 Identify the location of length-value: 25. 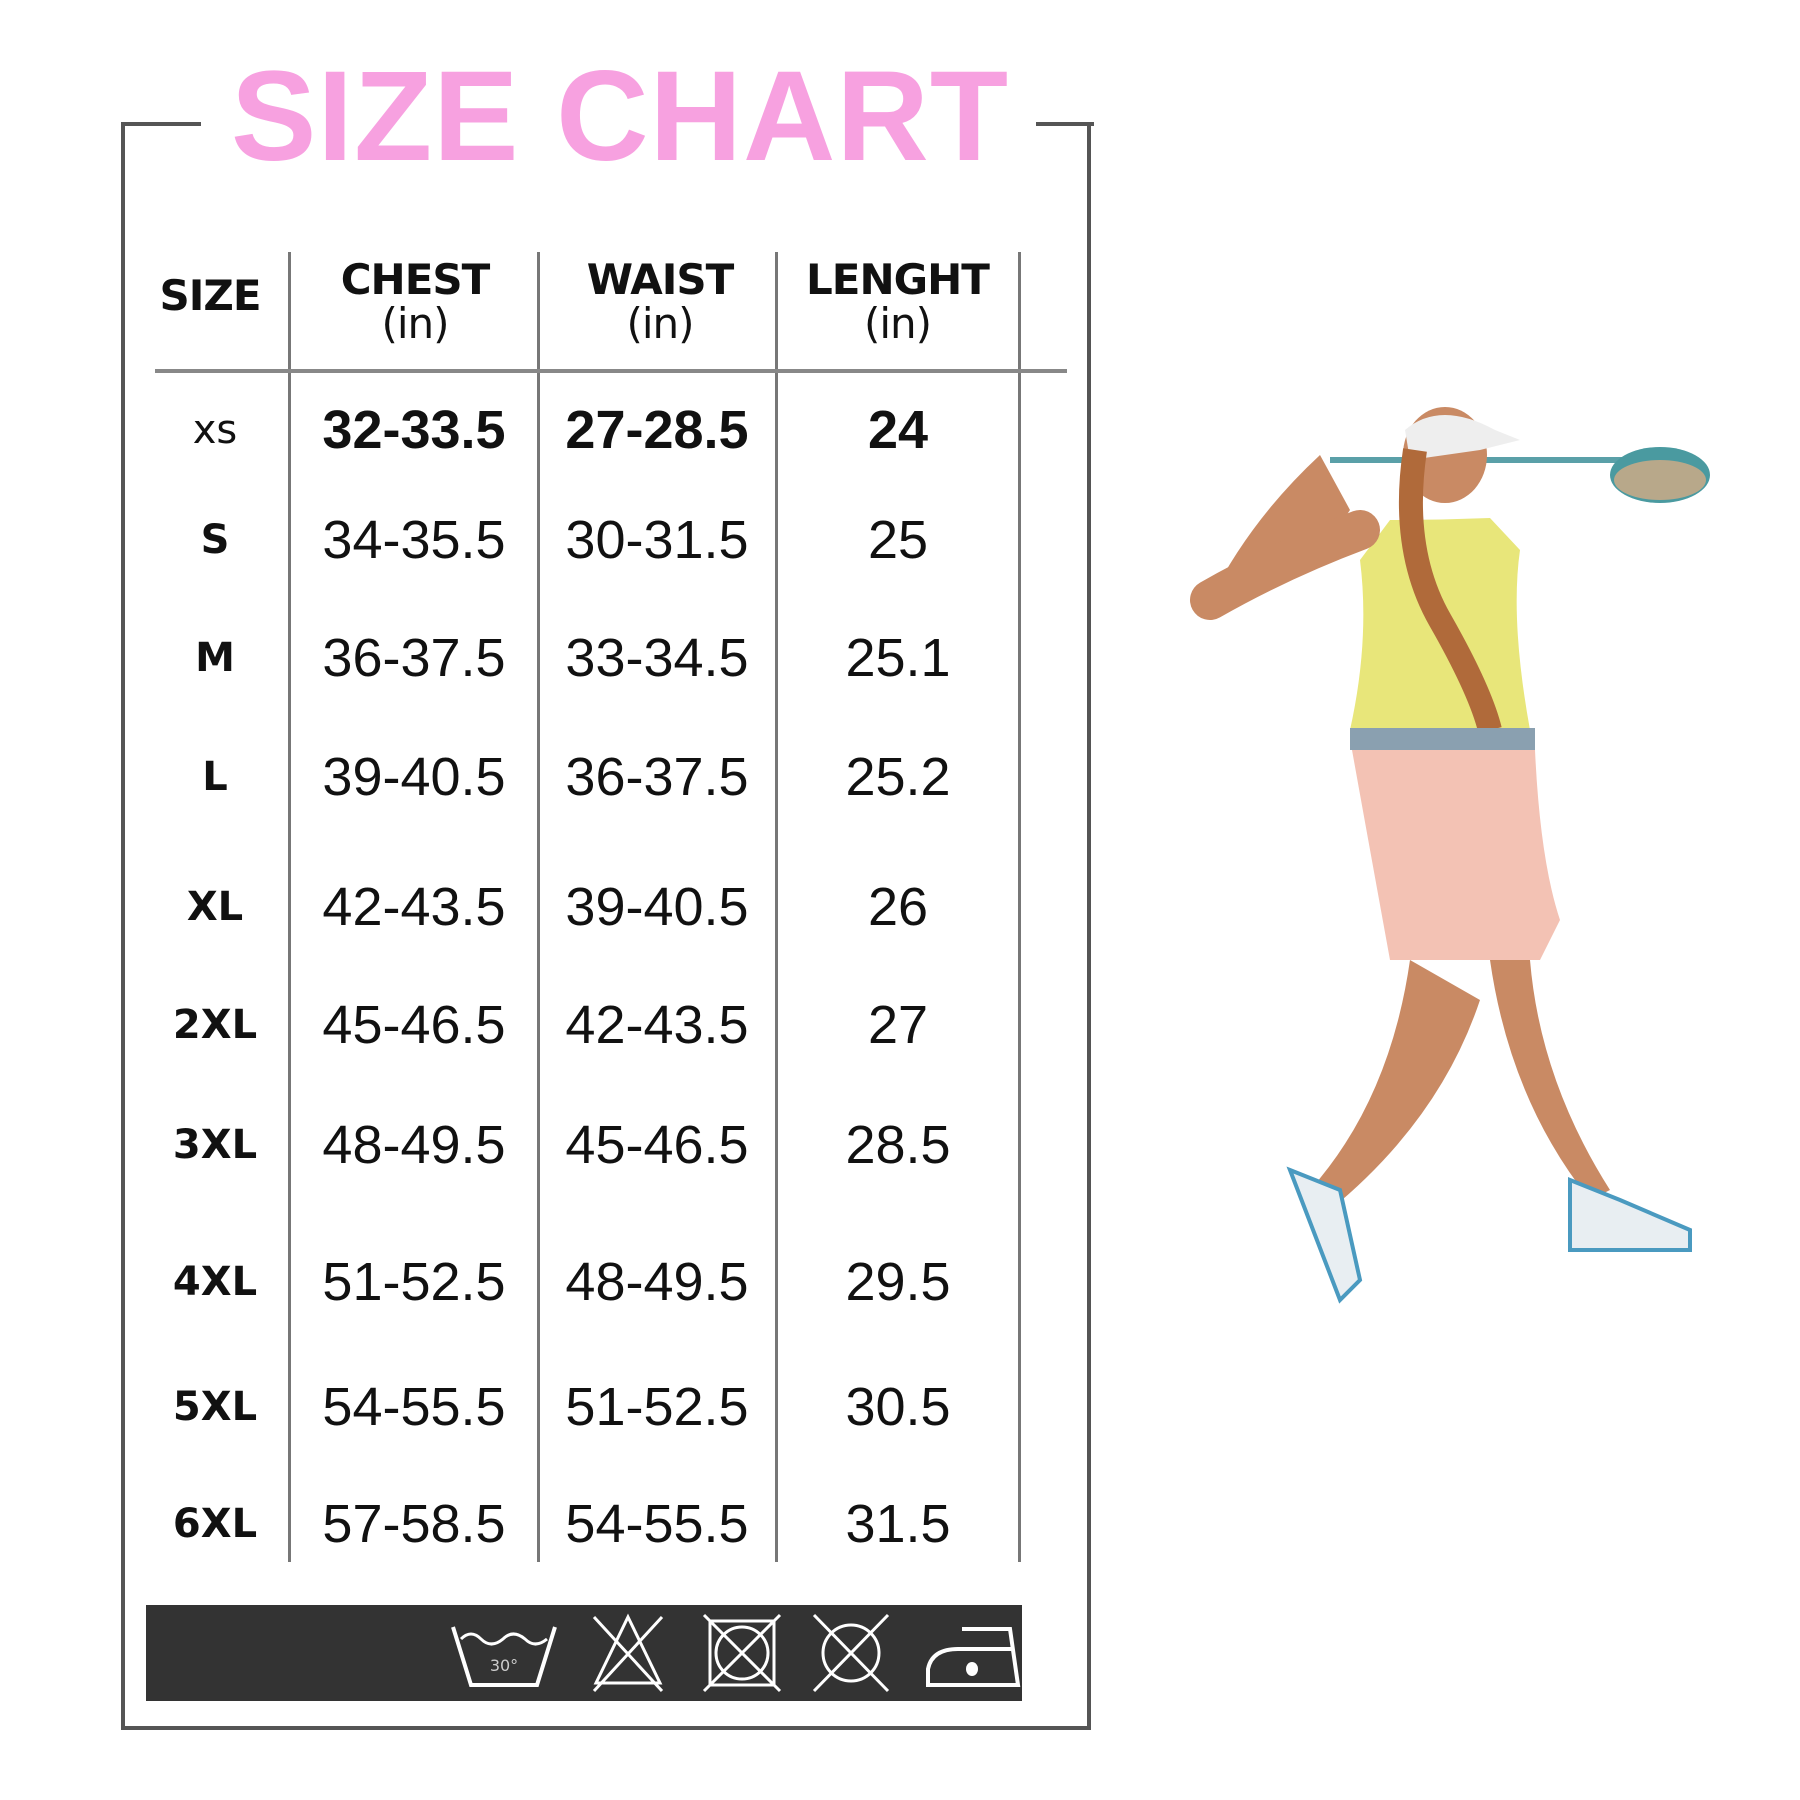
(898, 540).